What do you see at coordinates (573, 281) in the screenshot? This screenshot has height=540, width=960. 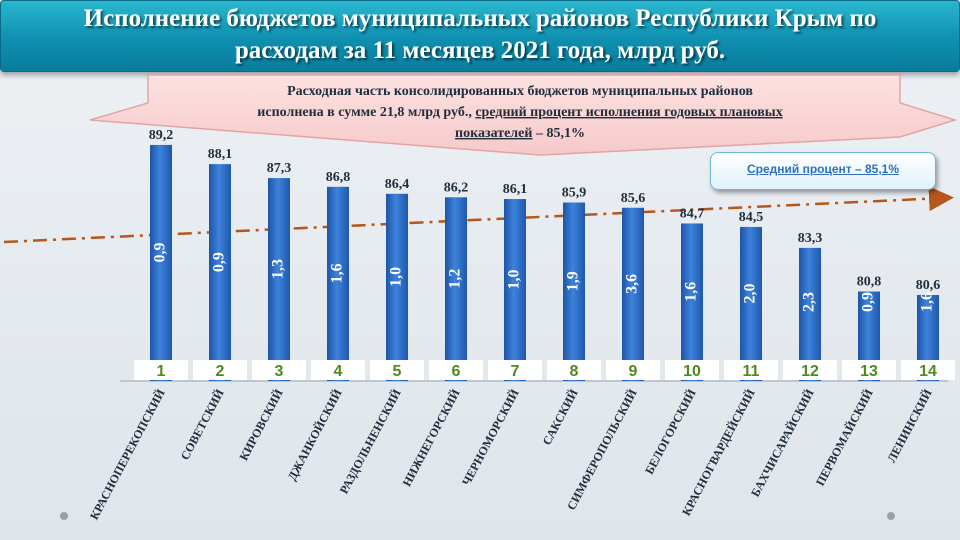 I see `amount-label-8: 1,9` at bounding box center [573, 281].